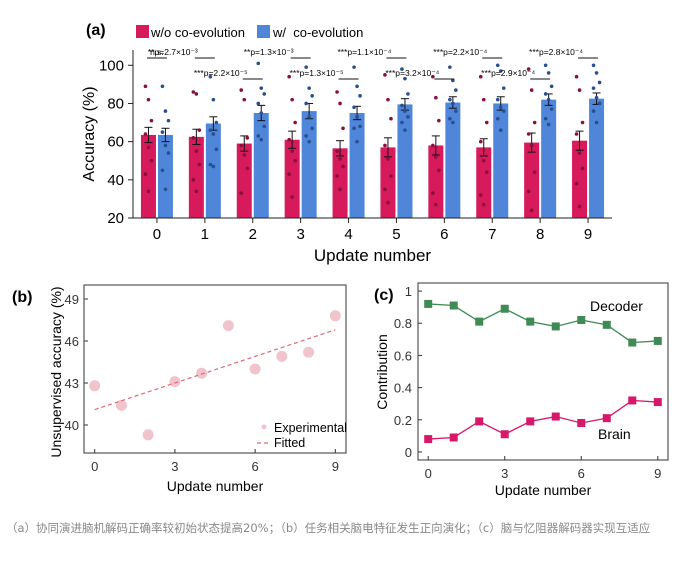  I want to click on significance-label: **p=1.3×10⁻³, so click(269, 52).